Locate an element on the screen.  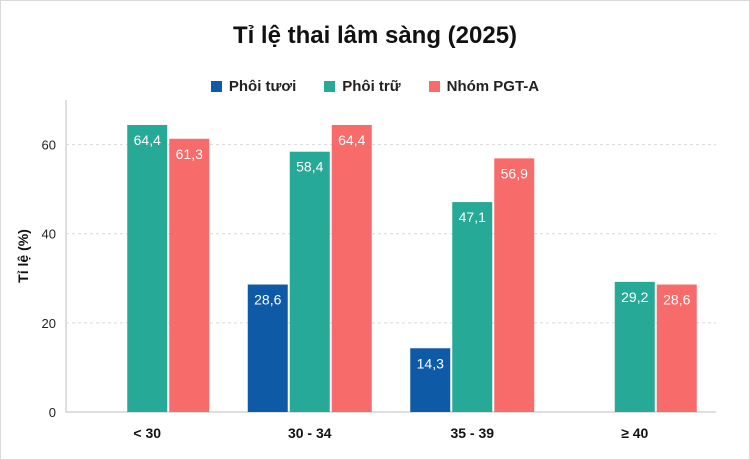
legend: Phôi tươi Phôi trữ Nhóm PGT-A is located at coordinates (375, 86).